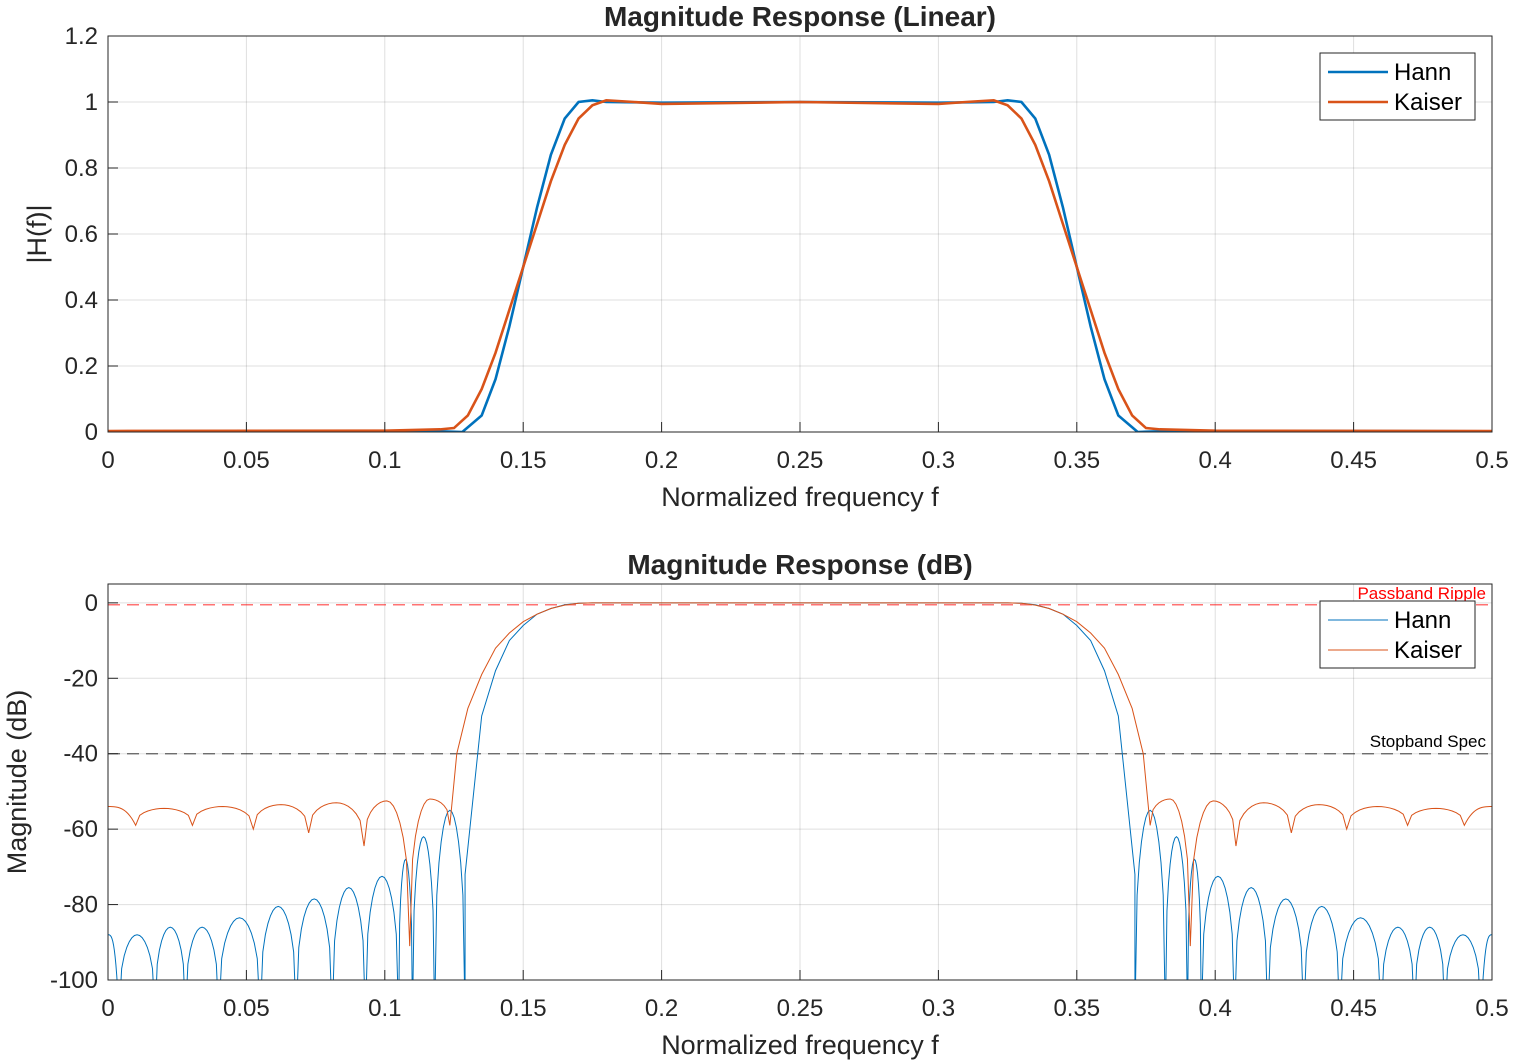  I want to click on linear-x-ticks: 0 0.05 0.1 0.15 0.2 0.25 0.3 0.35 0.4 0.45 0.5, so click(805, 448).